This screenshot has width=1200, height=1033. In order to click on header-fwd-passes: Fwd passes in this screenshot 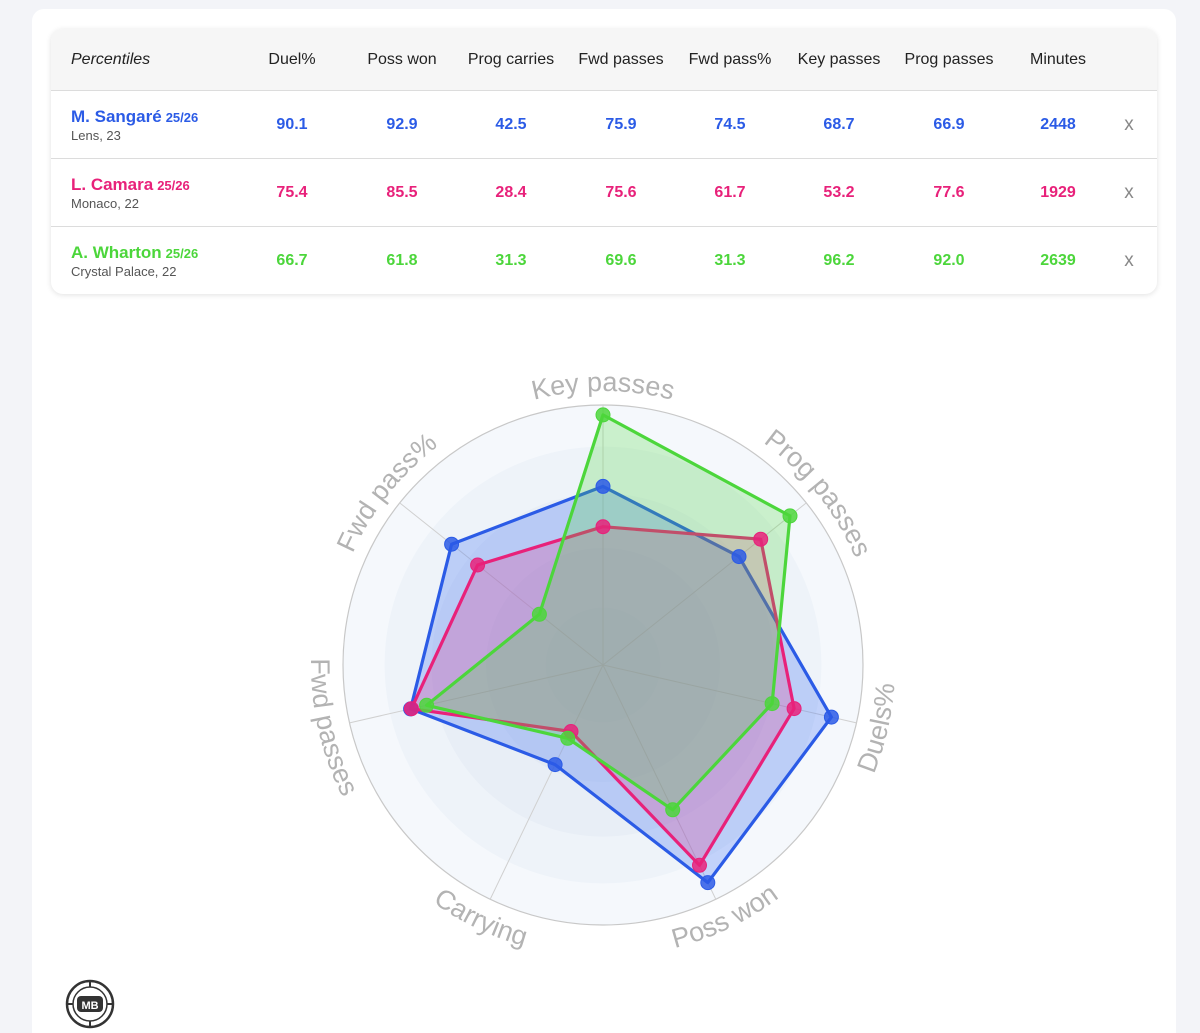, I will do `click(621, 59)`.